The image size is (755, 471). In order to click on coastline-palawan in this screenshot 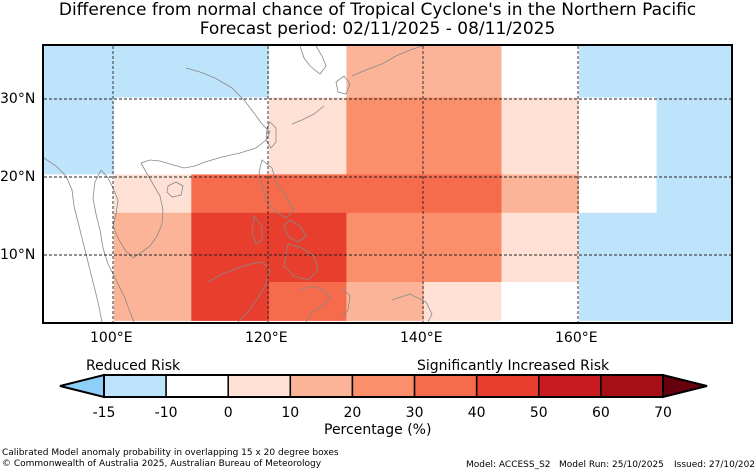, I will do `click(257, 230)`.